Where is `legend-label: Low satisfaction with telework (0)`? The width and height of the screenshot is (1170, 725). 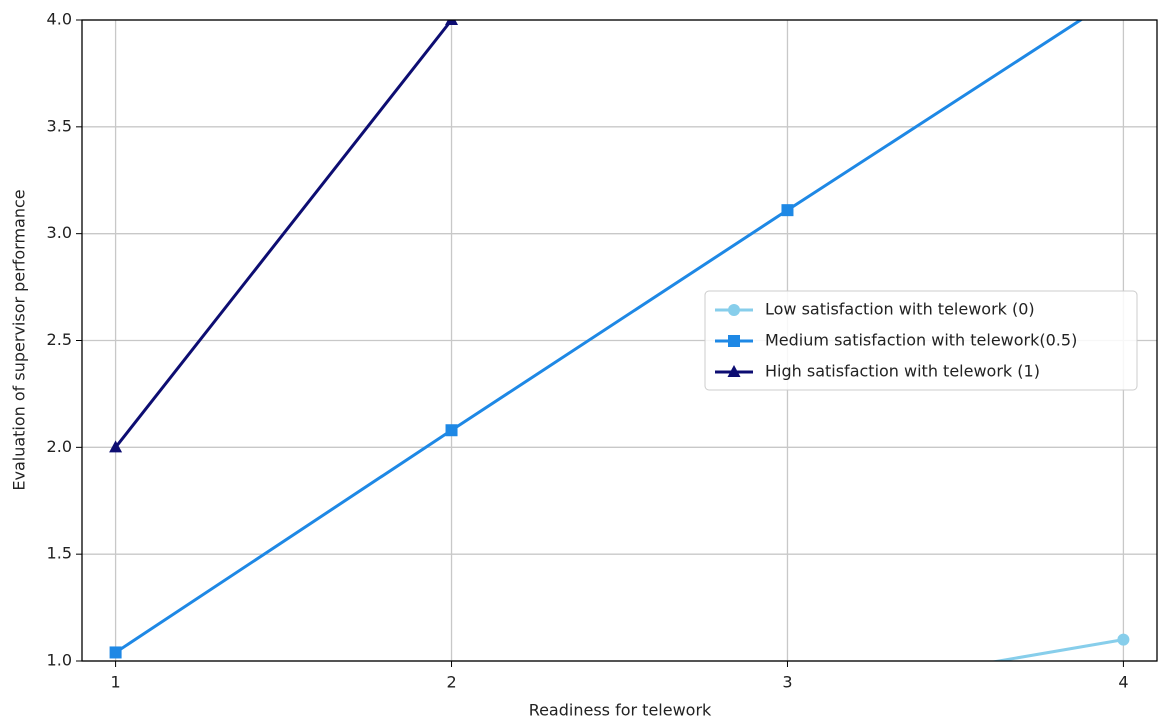
legend-label: Low satisfaction with telework (0) is located at coordinates (900, 309).